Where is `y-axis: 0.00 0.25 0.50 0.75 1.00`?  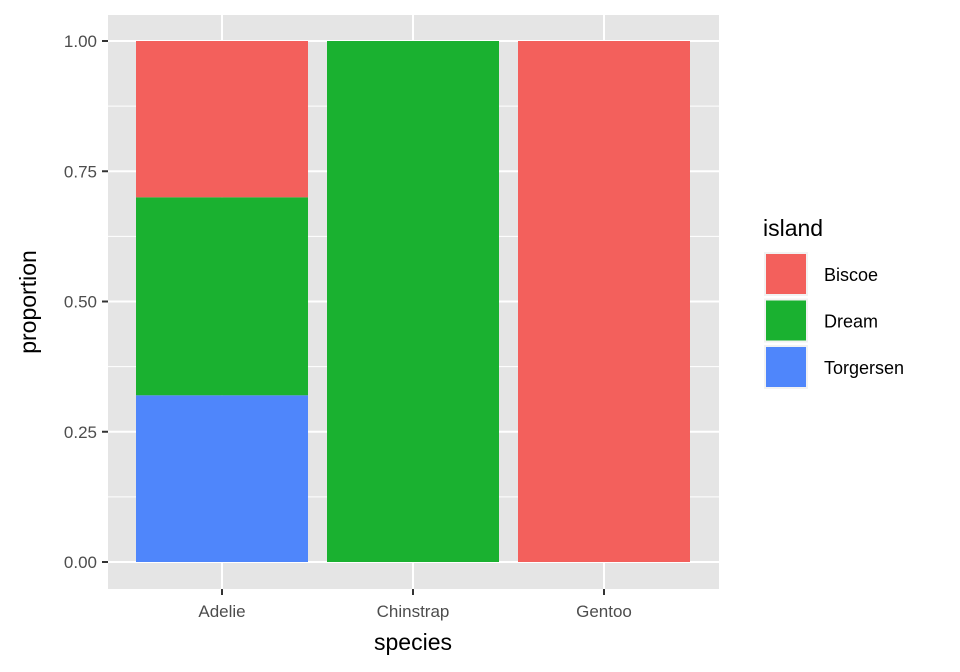 y-axis: 0.00 0.25 0.50 0.75 1.00 is located at coordinates (86, 302).